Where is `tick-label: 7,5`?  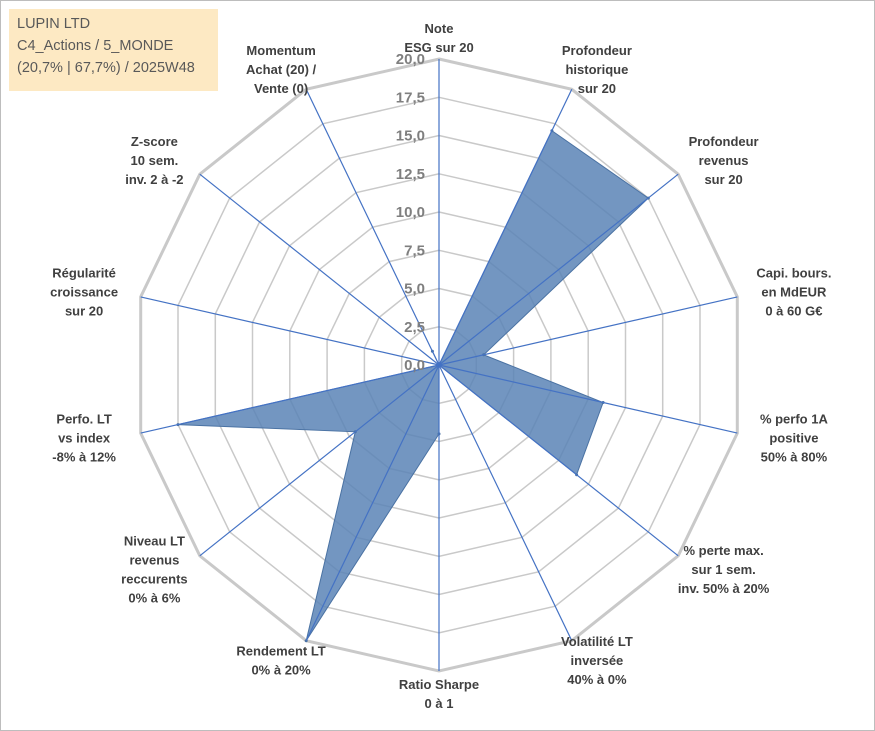
tick-label: 7,5 is located at coordinates (414, 250).